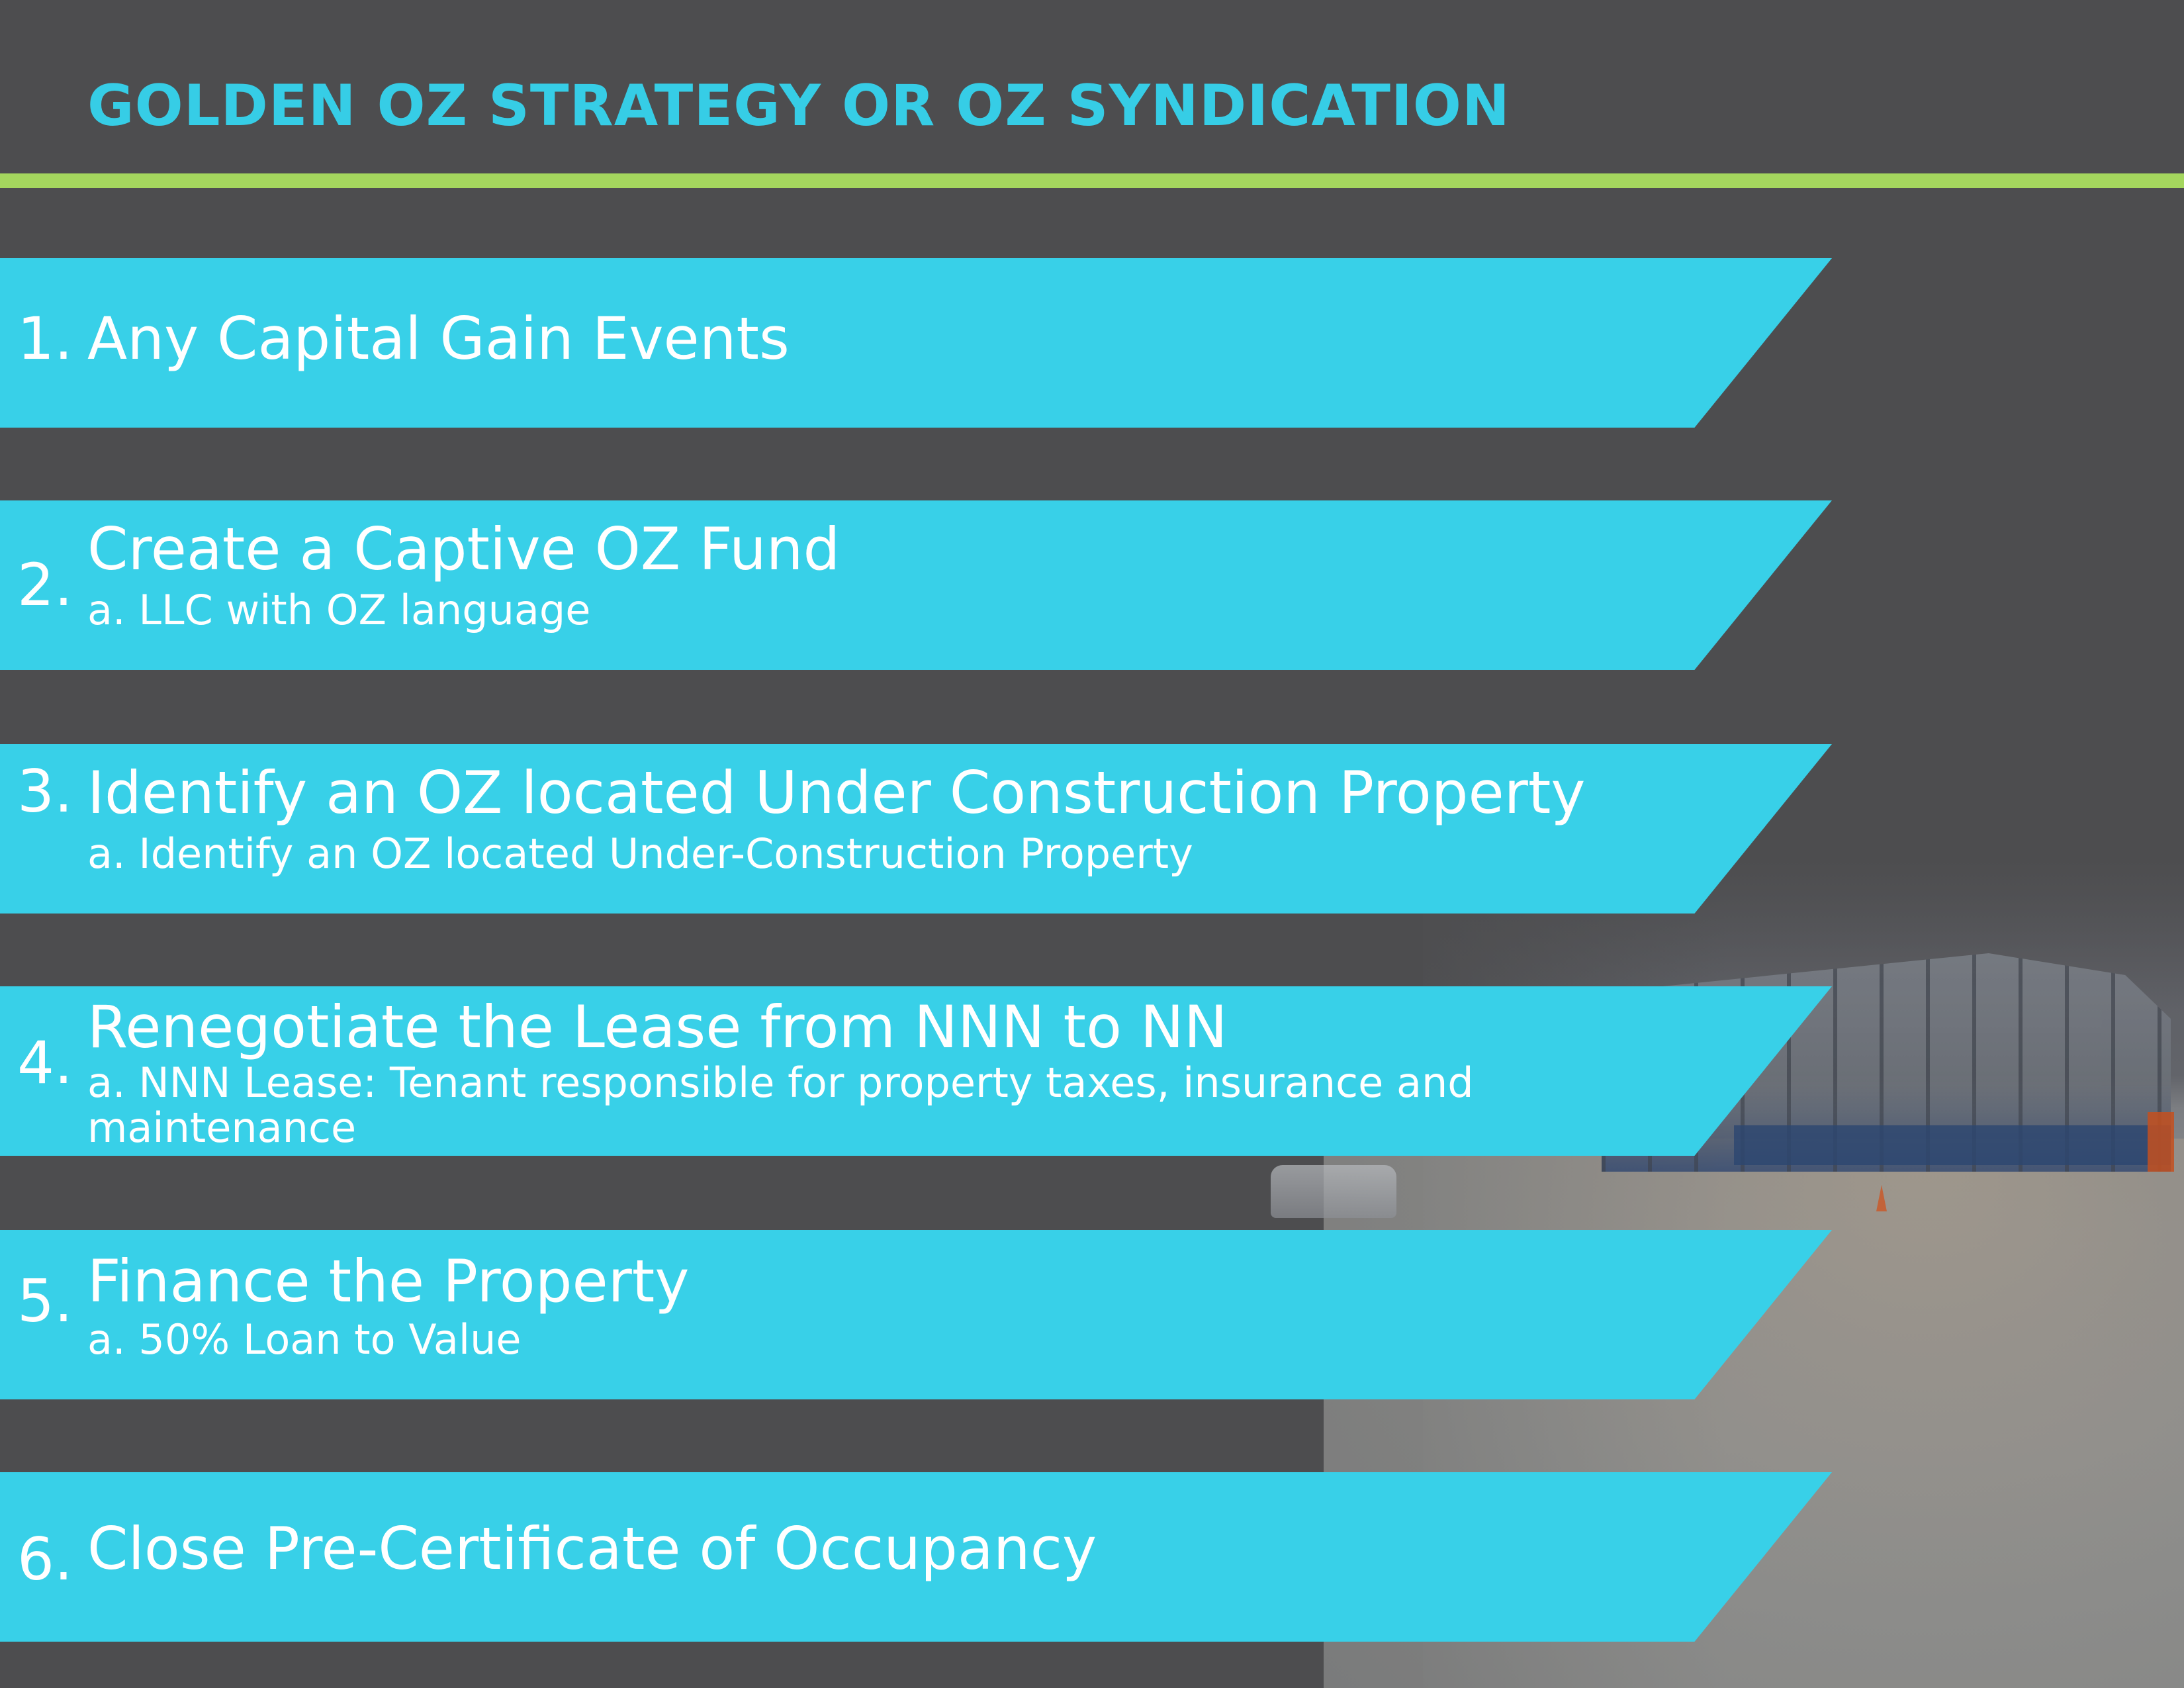  I want to click on step-number: 1., so click(45, 339).